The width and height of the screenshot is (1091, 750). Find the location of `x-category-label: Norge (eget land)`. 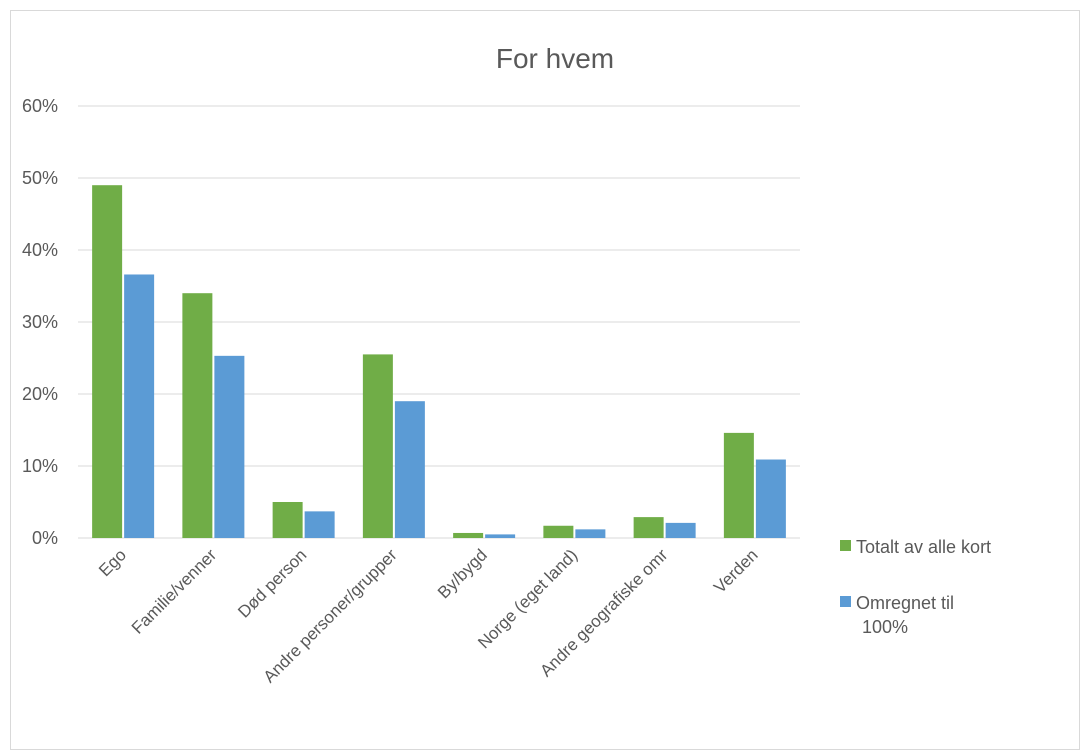

x-category-label: Norge (eget land) is located at coordinates (527, 598).